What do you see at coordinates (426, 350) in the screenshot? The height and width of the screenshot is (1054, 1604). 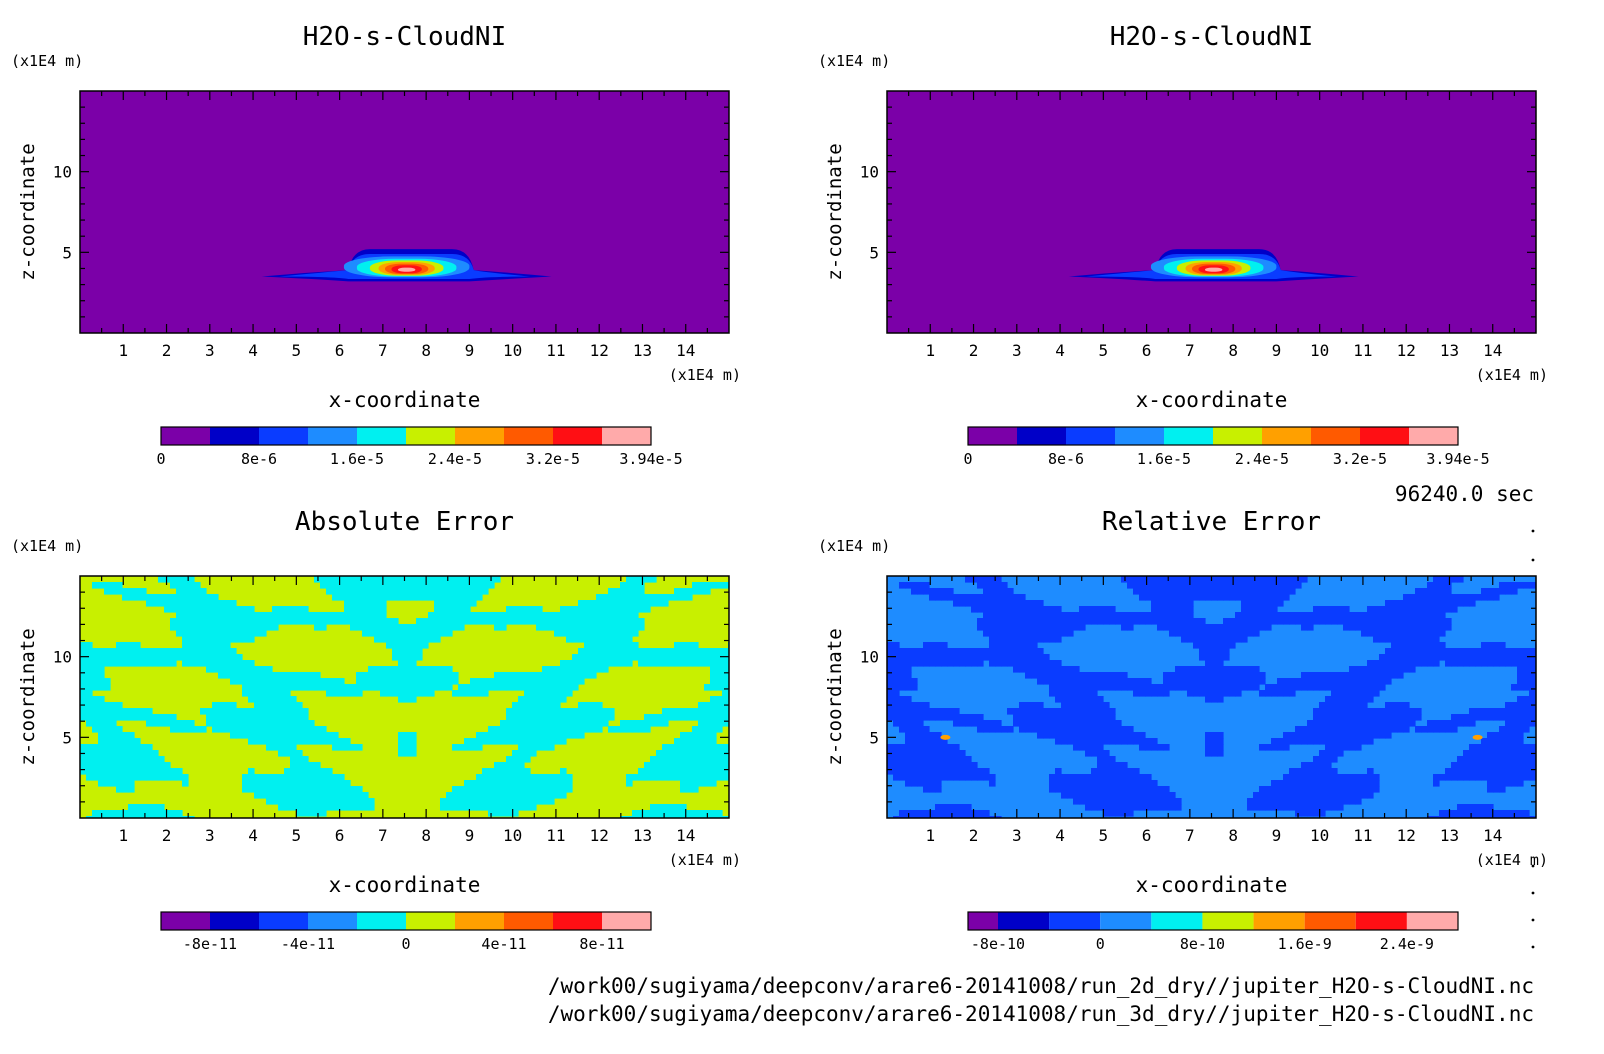 I see `x-tick-label: 8` at bounding box center [426, 350].